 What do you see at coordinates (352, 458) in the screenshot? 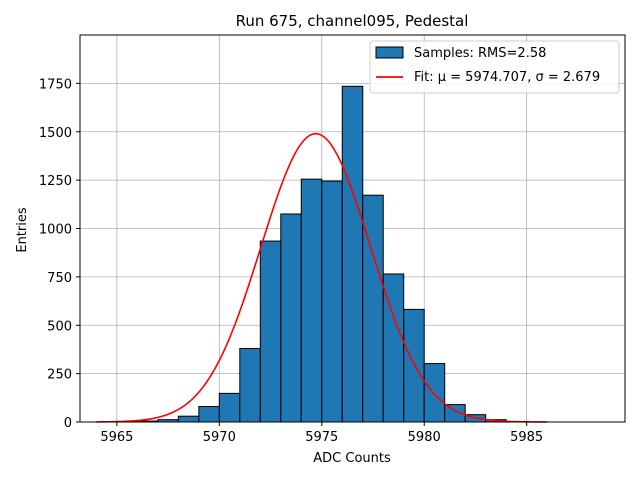
I see `x-axis-label: ADC Counts` at bounding box center [352, 458].